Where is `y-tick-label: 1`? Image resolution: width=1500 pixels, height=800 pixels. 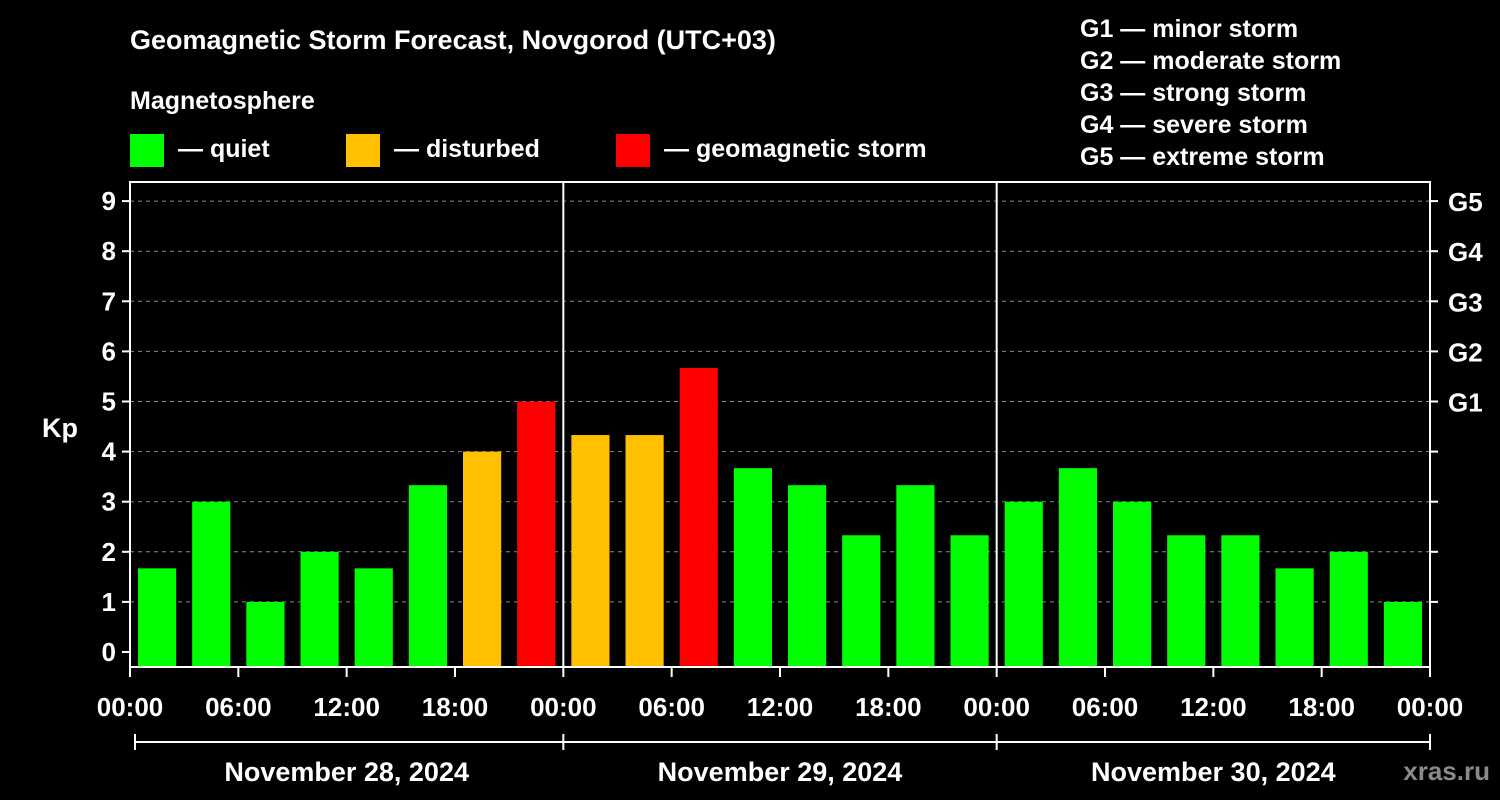
y-tick-label: 1 is located at coordinates (109, 602).